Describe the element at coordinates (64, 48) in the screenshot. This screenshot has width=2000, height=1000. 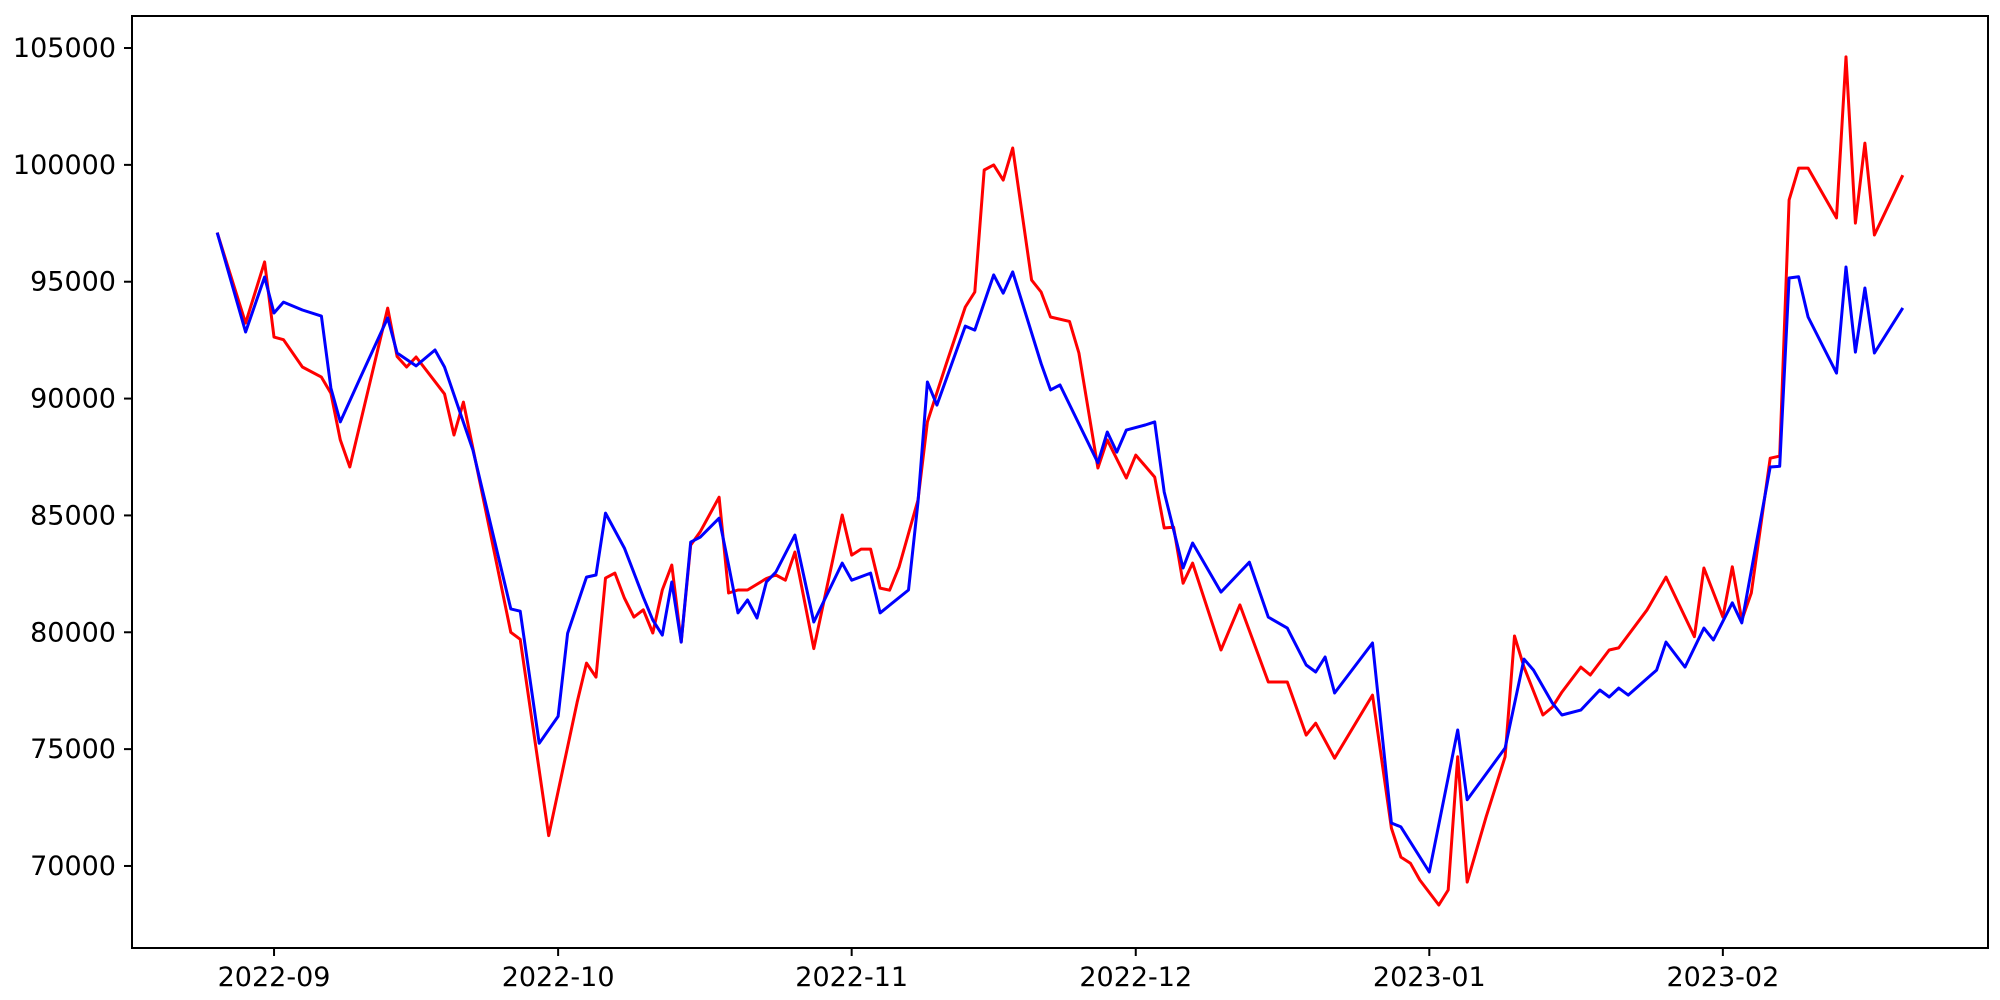
I see `y-tick-label: 105000` at that location.